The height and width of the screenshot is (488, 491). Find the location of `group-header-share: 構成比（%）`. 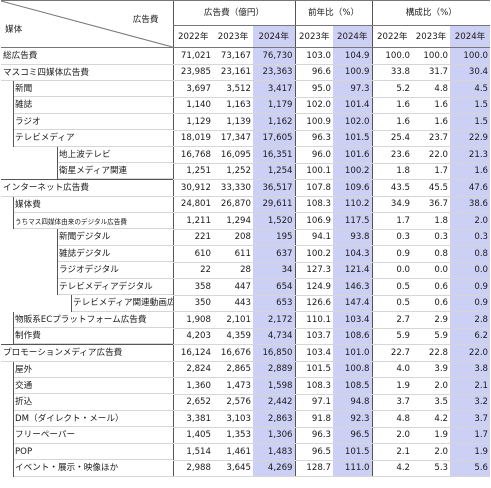

group-header-share: 構成比（%） is located at coordinates (431, 13).